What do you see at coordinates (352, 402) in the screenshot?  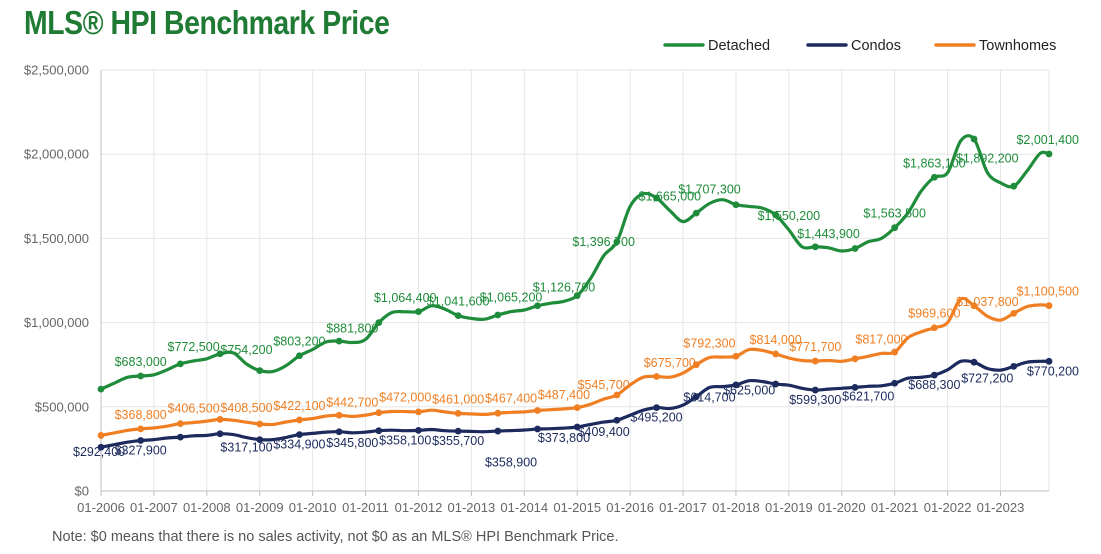 I see `data-label-townhomes: $442,700` at bounding box center [352, 402].